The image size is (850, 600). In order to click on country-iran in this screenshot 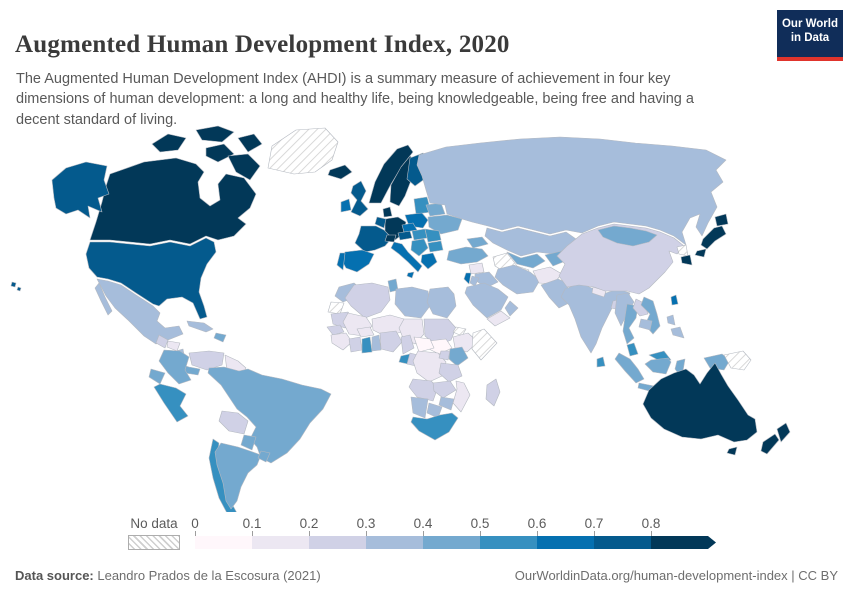, I will do `click(517, 279)`.